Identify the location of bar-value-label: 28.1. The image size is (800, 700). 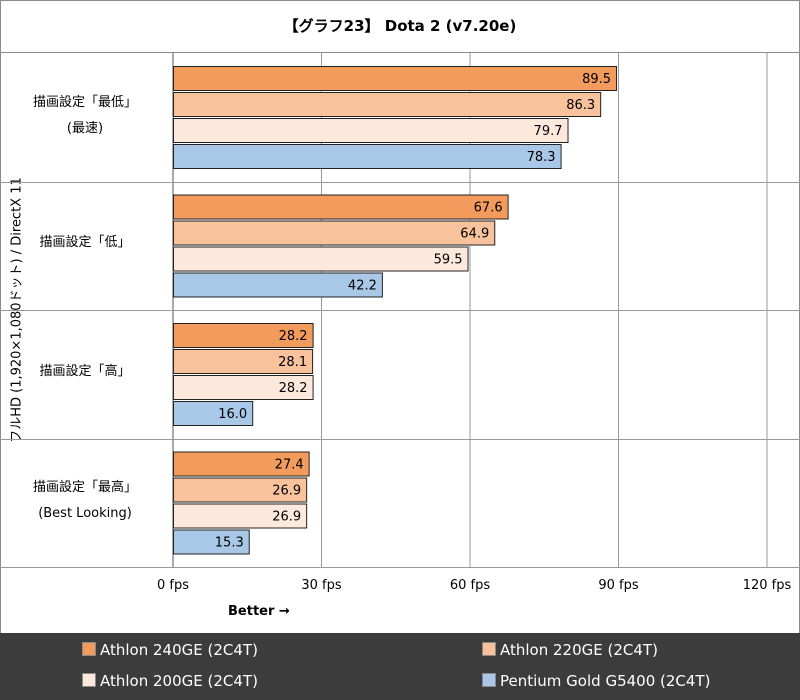
(292, 362).